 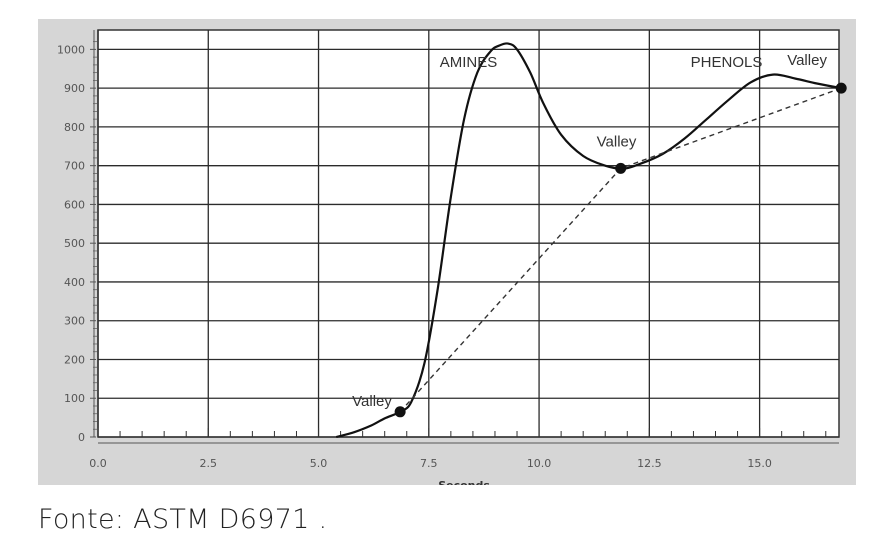 I want to click on x-tick-label: 0.0, so click(x=98, y=463).